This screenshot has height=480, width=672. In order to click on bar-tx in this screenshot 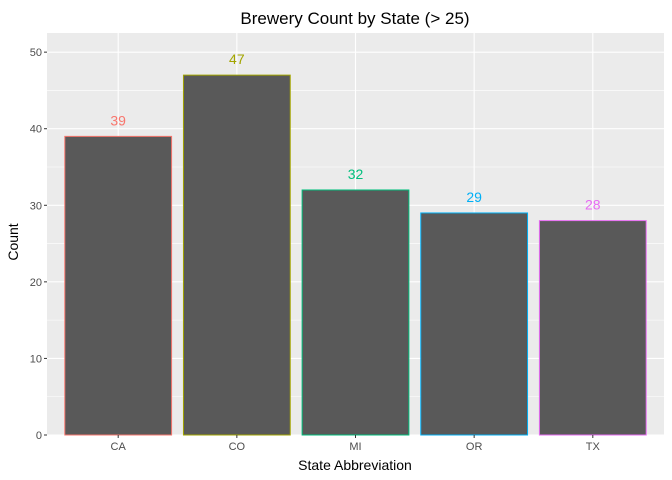, I will do `click(592, 328)`.